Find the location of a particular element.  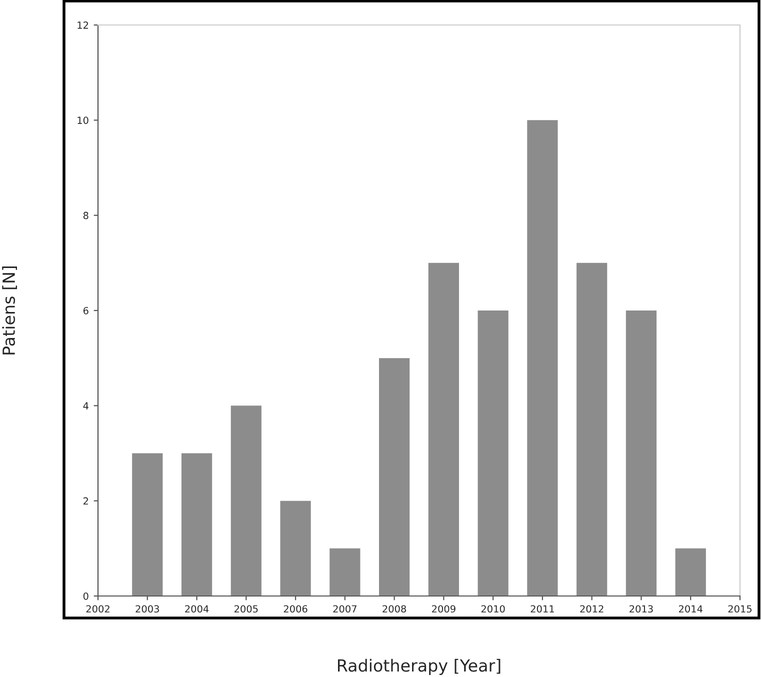

x-tick-label: 2006 is located at coordinates (296, 609).